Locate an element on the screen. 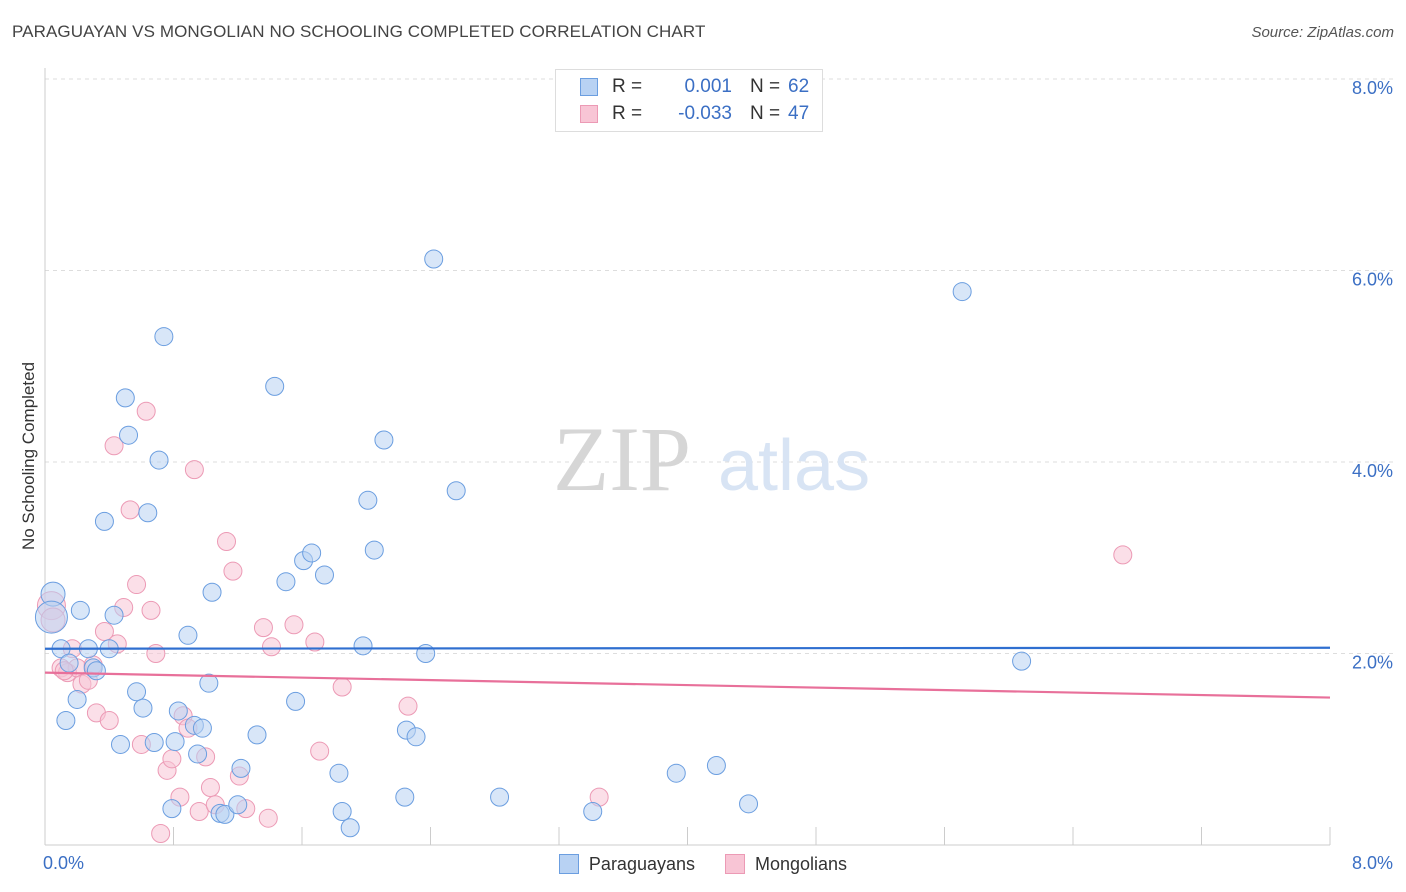  legend-item-paraguayans: Paraguayans is located at coordinates (626, 864).